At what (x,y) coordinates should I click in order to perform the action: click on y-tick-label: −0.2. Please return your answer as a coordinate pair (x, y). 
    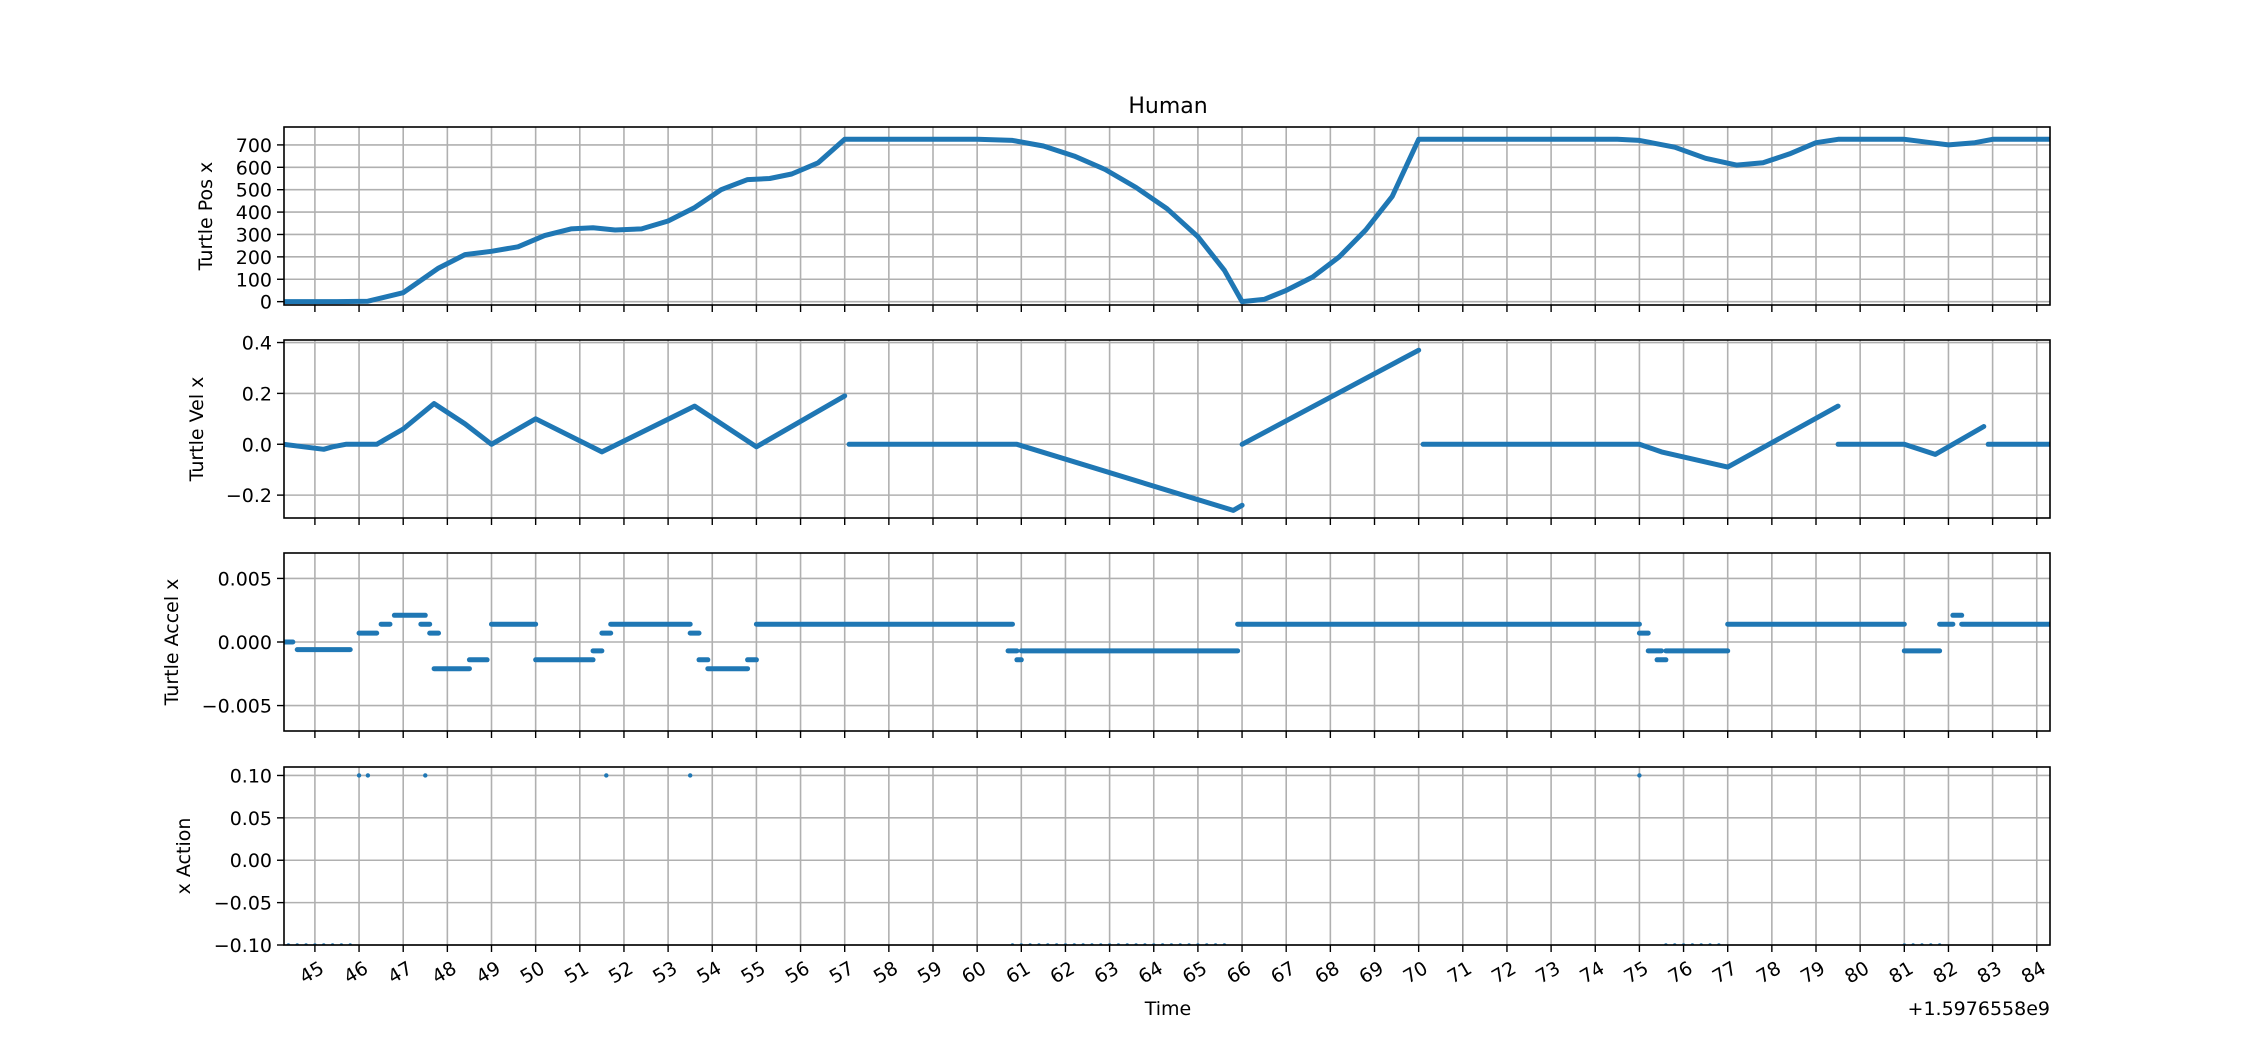
    Looking at the image, I should click on (249, 496).